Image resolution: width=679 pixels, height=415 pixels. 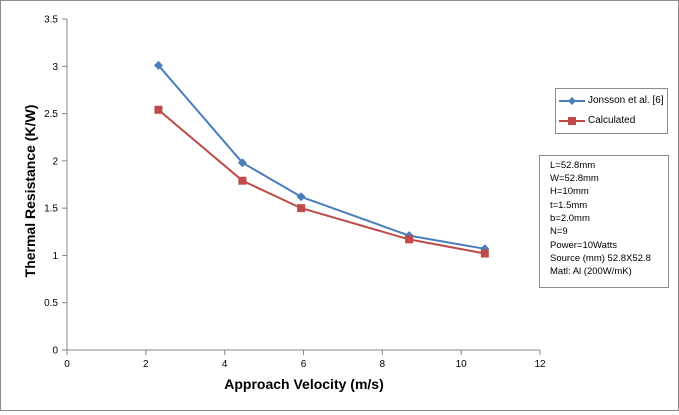 I want to click on y-tick-label: 1, so click(x=55, y=256).